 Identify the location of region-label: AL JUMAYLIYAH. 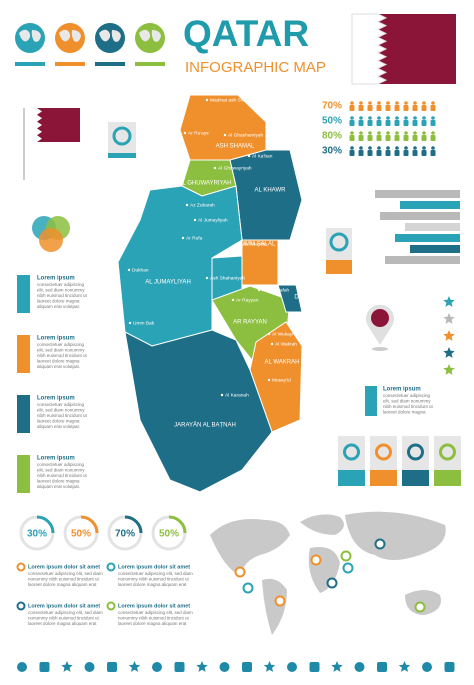
(168, 283).